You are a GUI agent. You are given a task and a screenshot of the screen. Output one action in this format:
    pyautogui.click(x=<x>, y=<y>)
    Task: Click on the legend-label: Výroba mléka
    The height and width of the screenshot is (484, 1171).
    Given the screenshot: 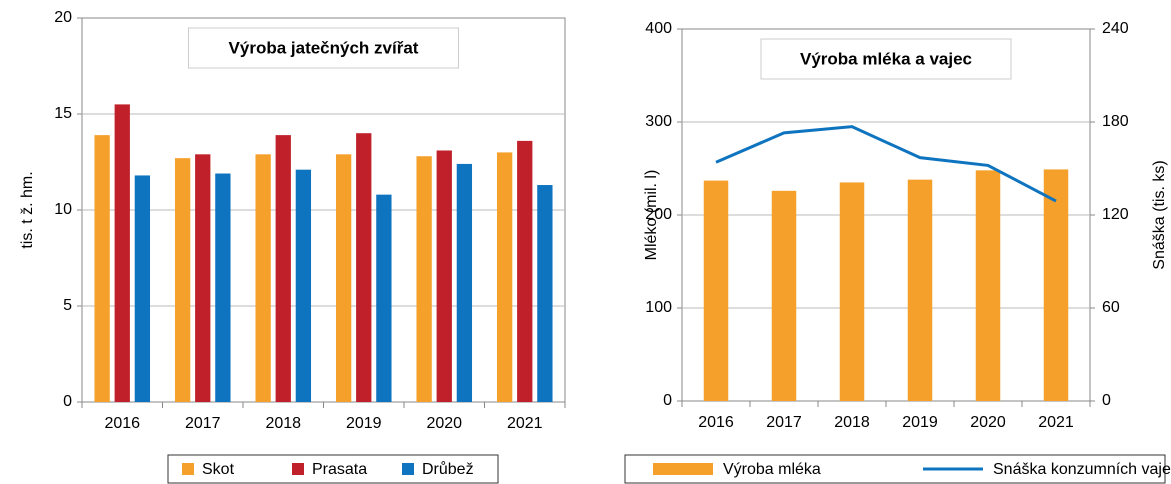 What is the action you would take?
    pyautogui.click(x=772, y=469)
    